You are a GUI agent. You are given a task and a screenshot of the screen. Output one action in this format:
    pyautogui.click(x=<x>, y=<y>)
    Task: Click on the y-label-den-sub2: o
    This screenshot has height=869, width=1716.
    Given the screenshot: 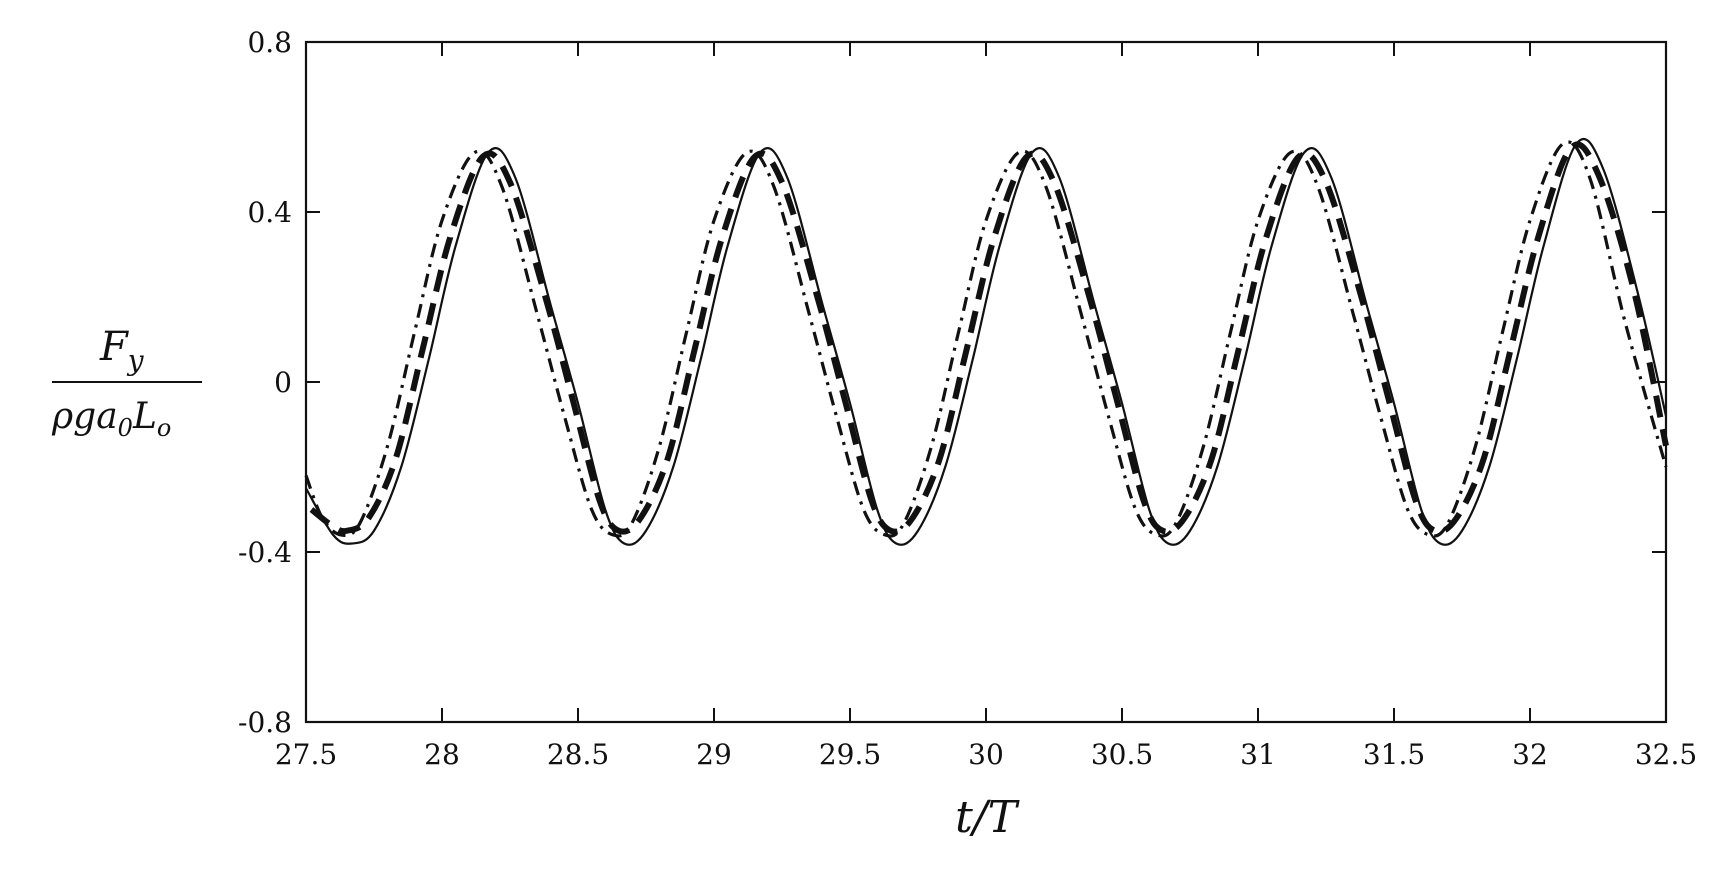 What is the action you would take?
    pyautogui.click(x=164, y=428)
    